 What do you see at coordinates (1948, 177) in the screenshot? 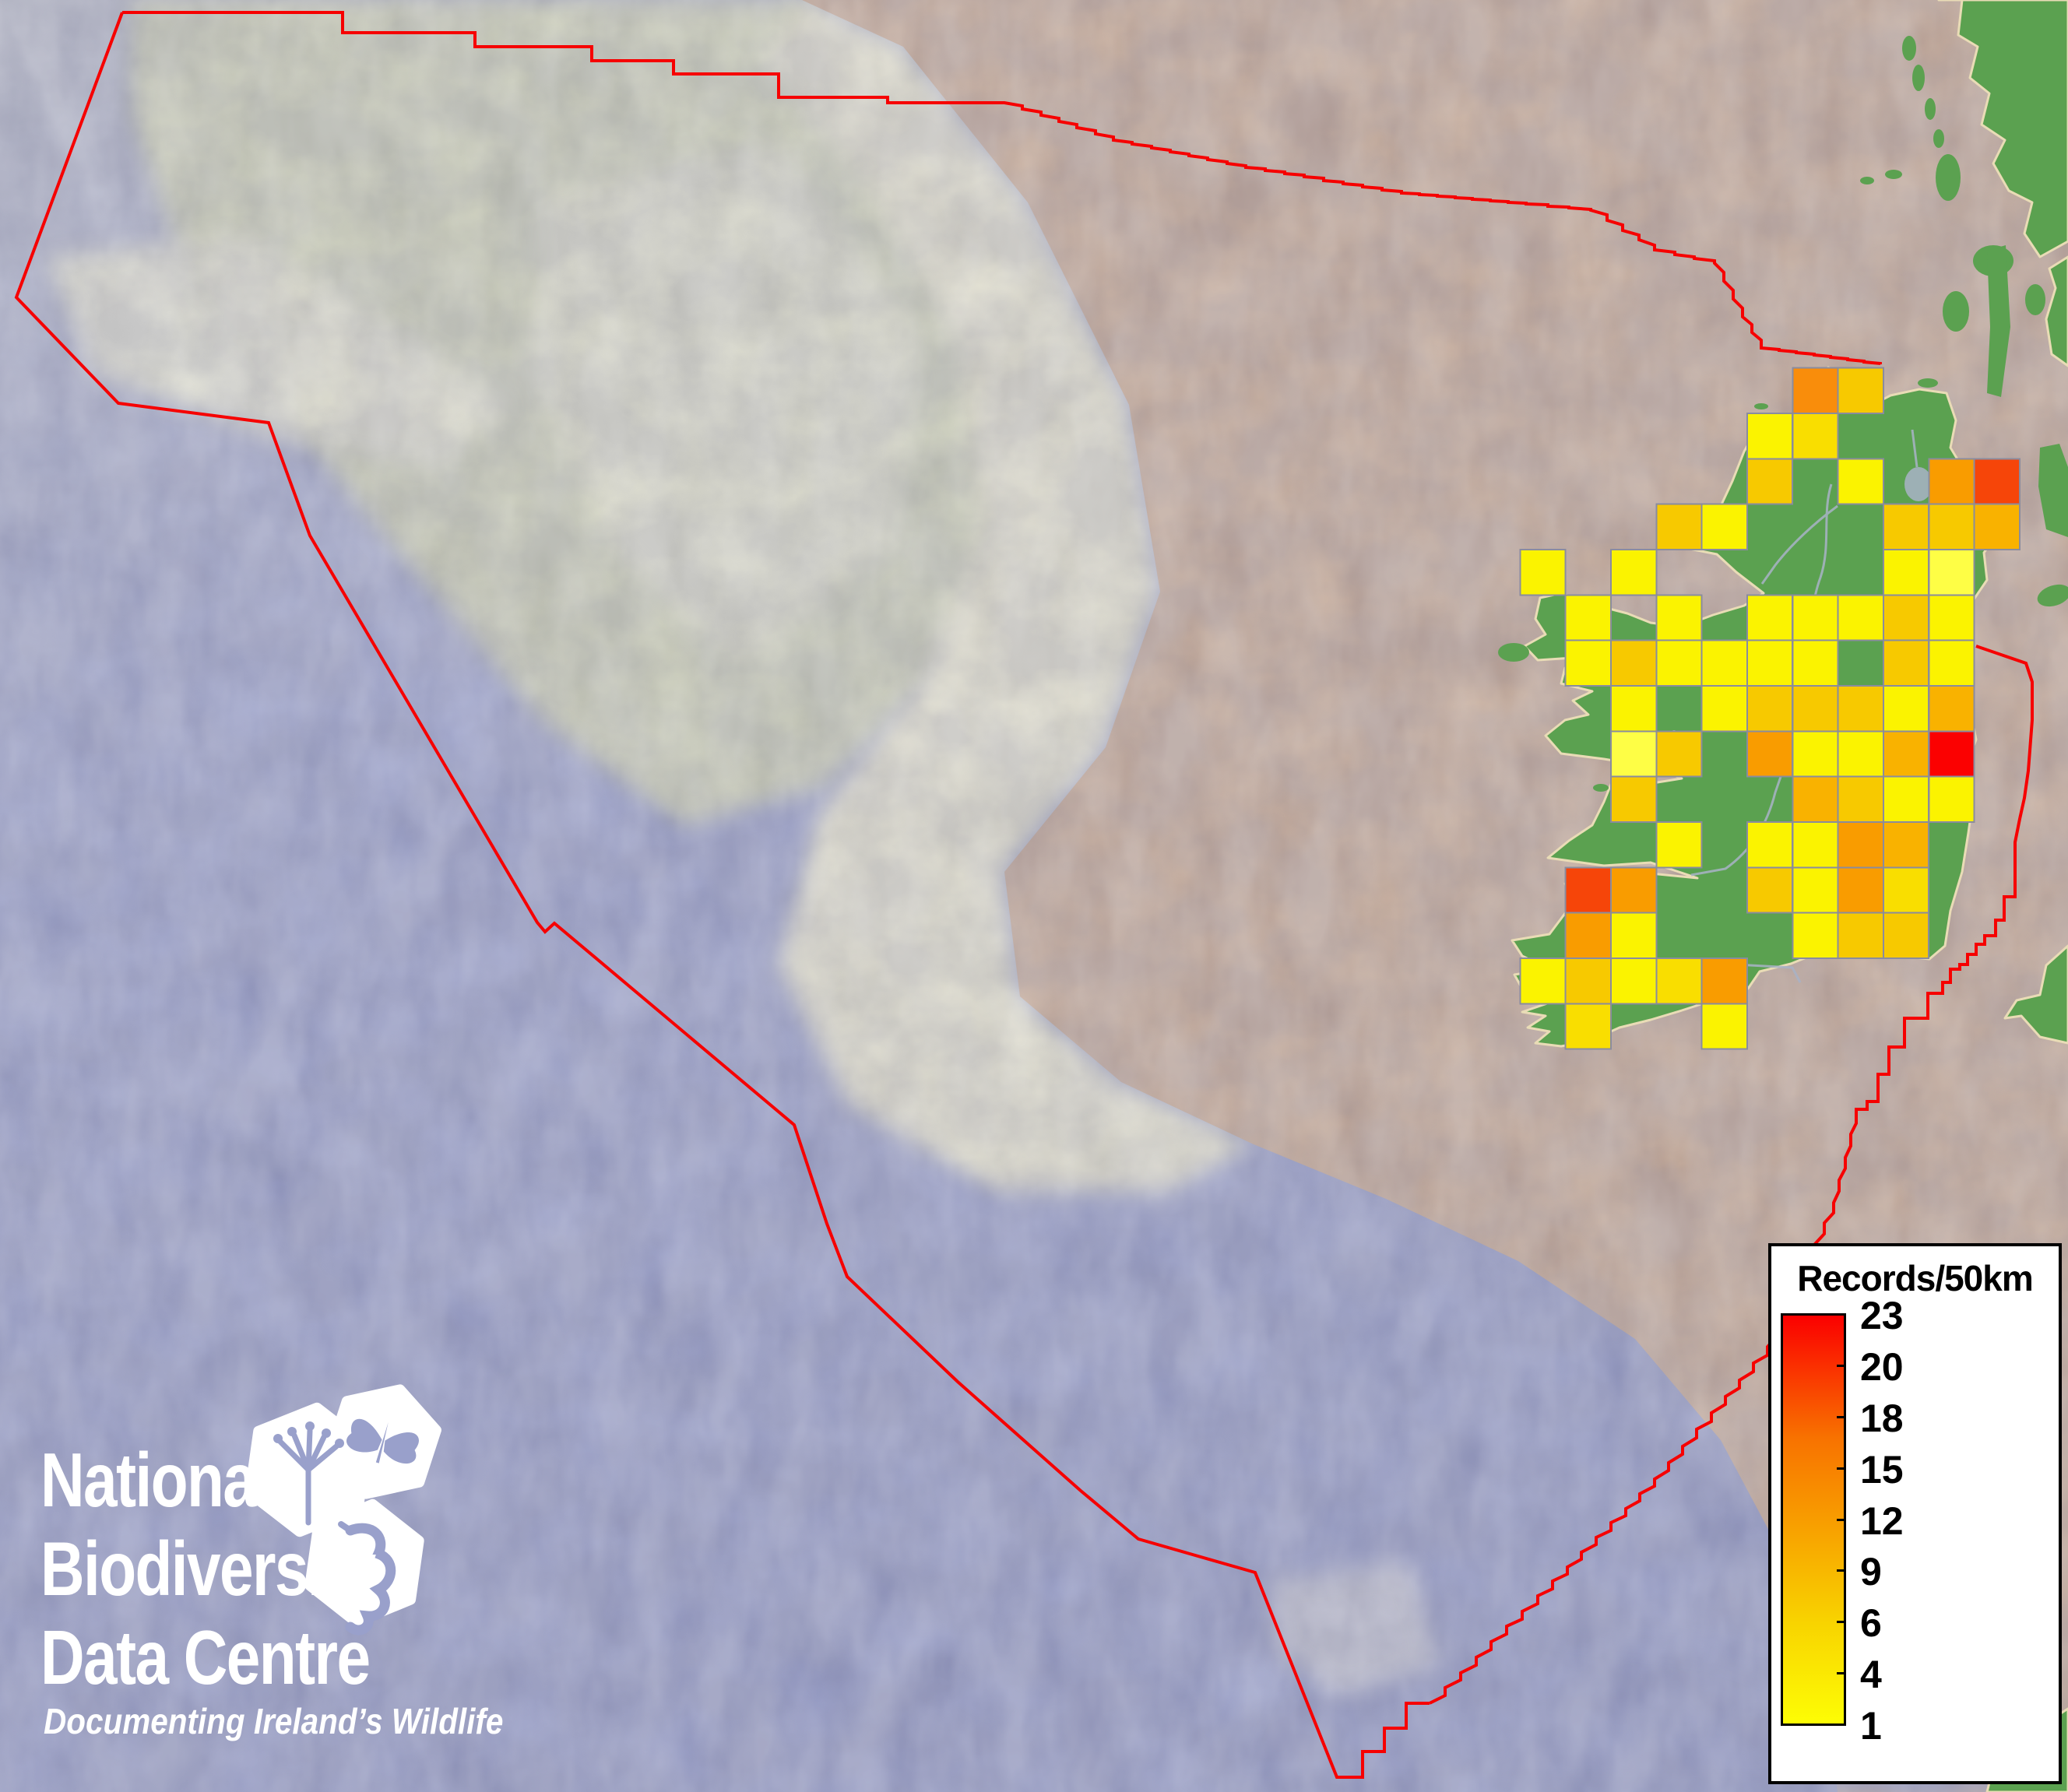
I see `skye-island` at bounding box center [1948, 177].